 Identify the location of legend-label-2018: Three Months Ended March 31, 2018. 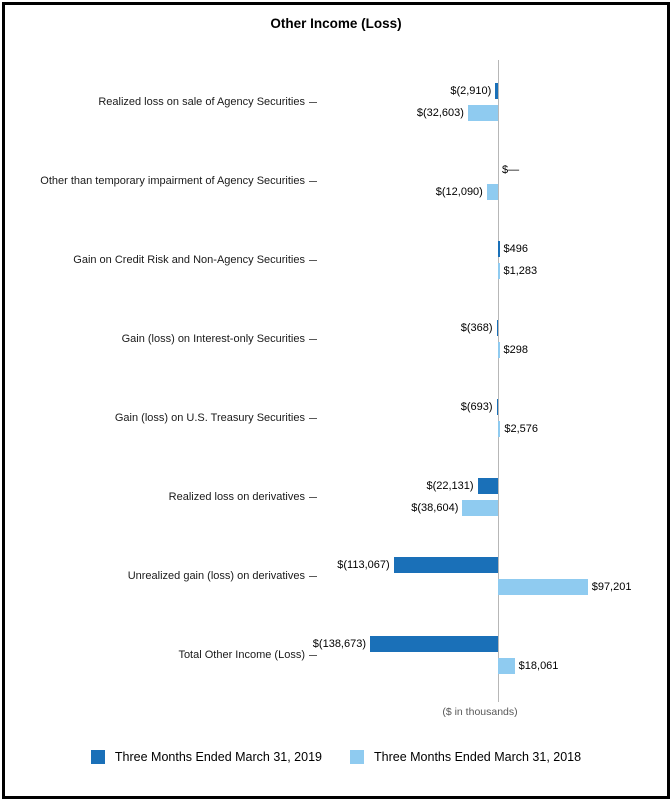
(478, 757).